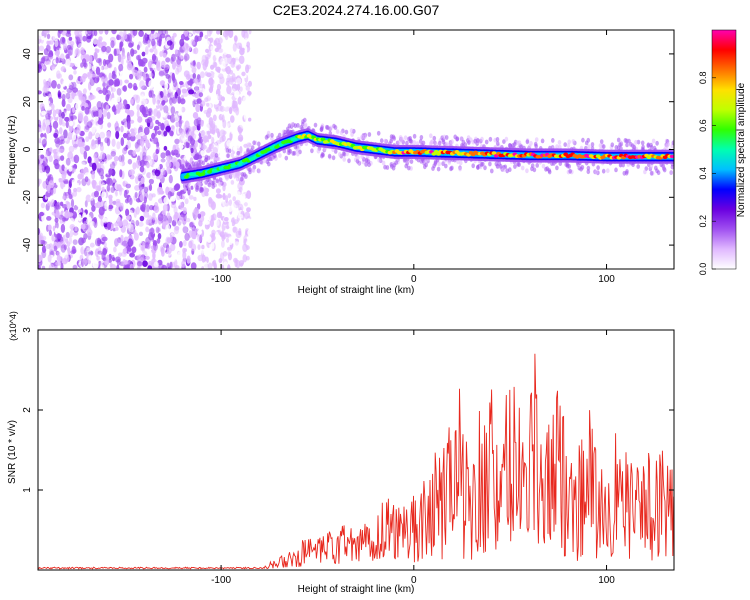  Describe the element at coordinates (703, 173) in the screenshot. I see `colorbar-tick-label: 0.4` at that location.